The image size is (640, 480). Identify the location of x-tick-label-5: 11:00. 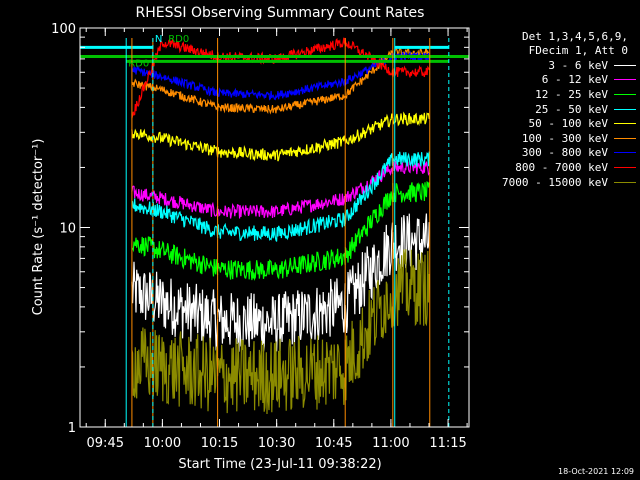
(390, 443).